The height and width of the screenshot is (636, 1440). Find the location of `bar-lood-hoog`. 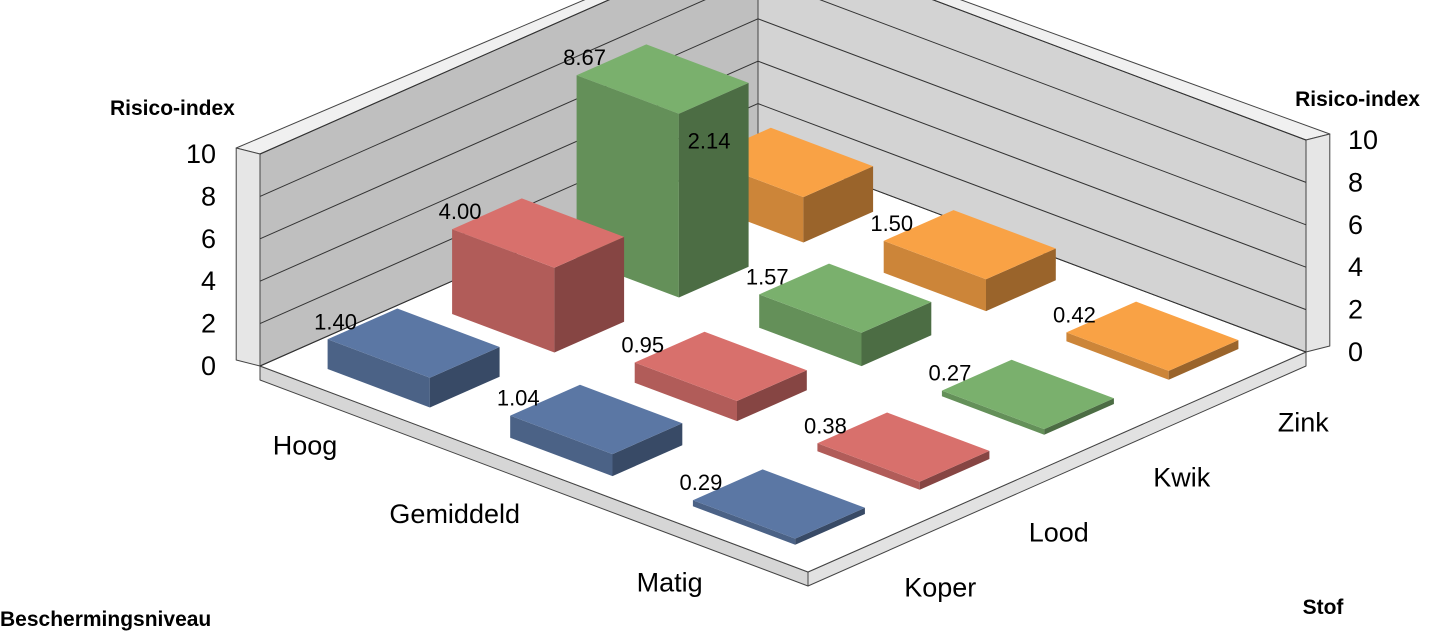

bar-lood-hoog is located at coordinates (538, 275).